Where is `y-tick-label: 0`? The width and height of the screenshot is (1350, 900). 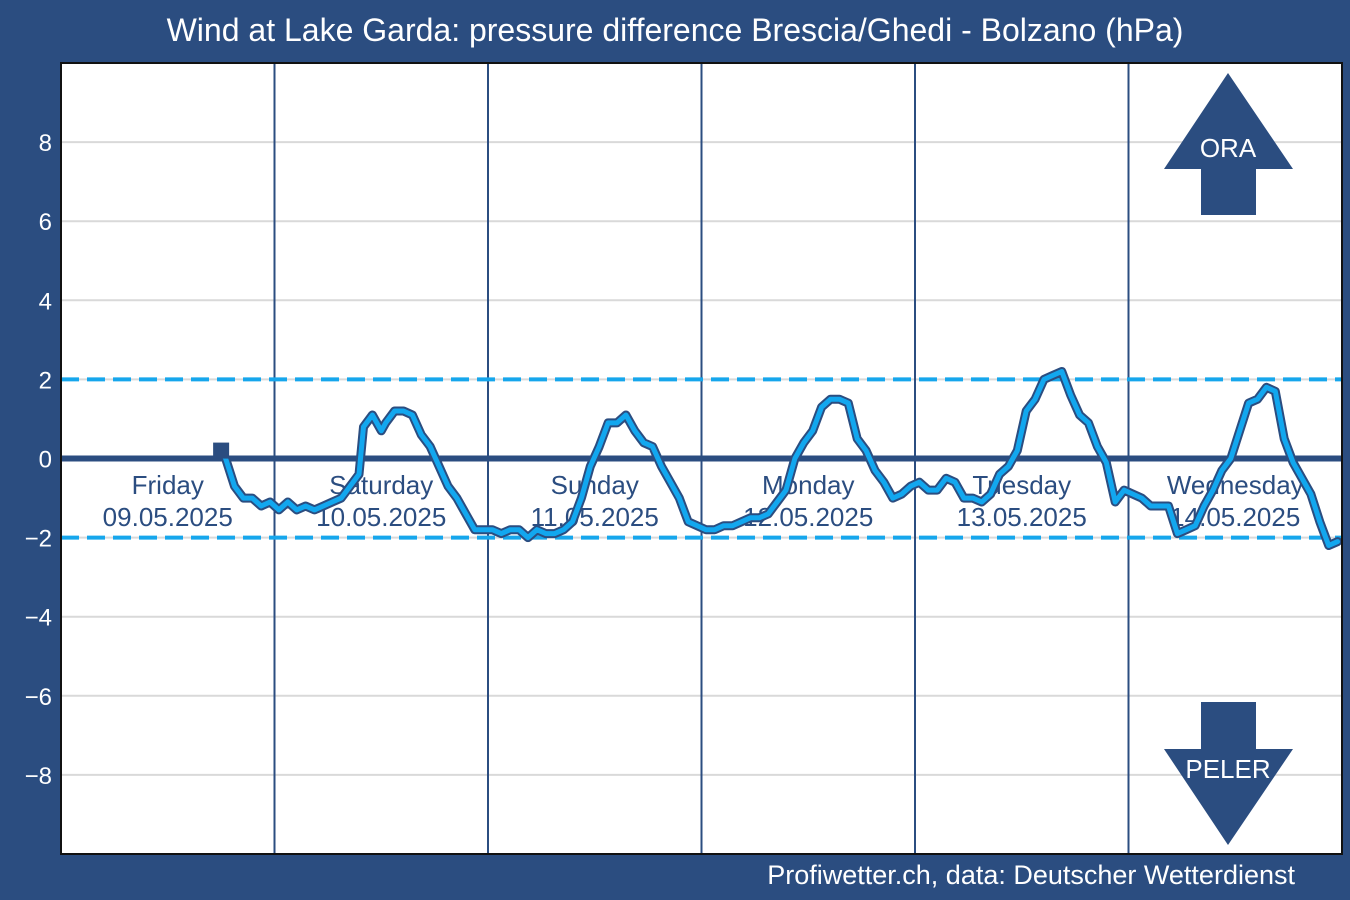
y-tick-label: 0 is located at coordinates (45, 460).